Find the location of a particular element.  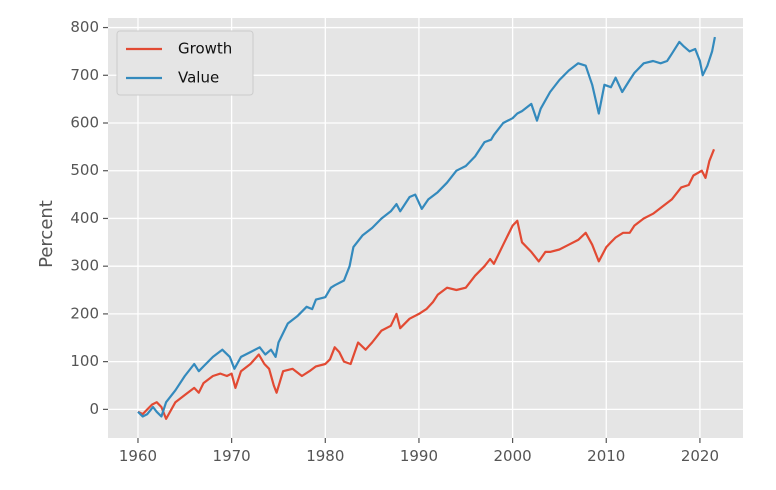

y-tick-label: 0 is located at coordinates (94, 409).